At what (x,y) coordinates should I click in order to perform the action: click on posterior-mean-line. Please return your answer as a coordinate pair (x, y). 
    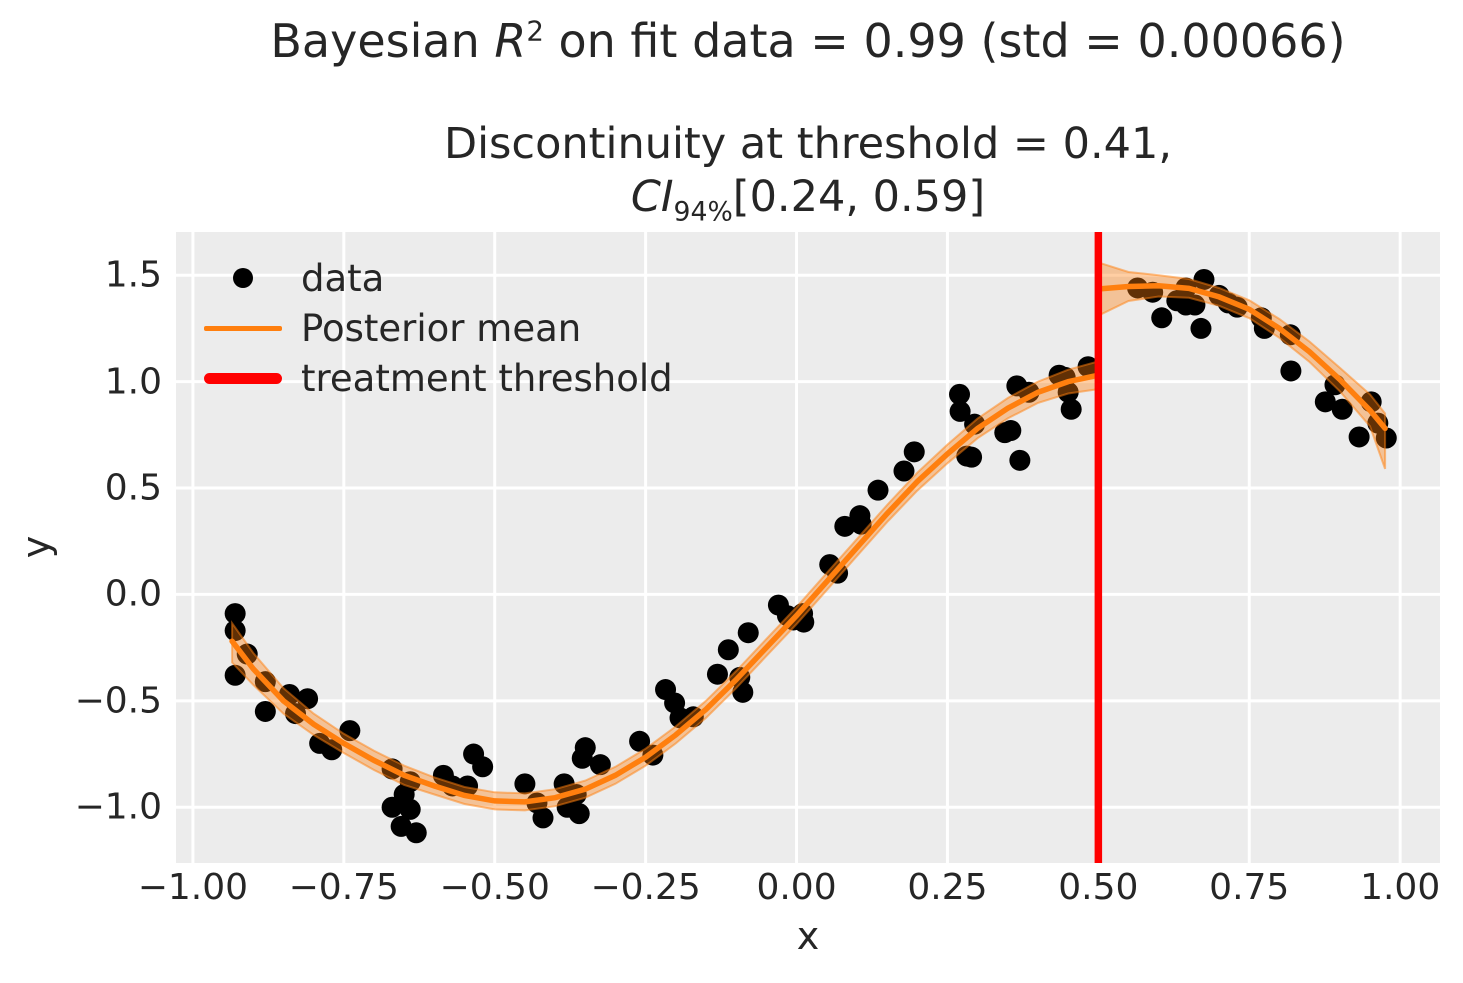
    Looking at the image, I should click on (1241, 357).